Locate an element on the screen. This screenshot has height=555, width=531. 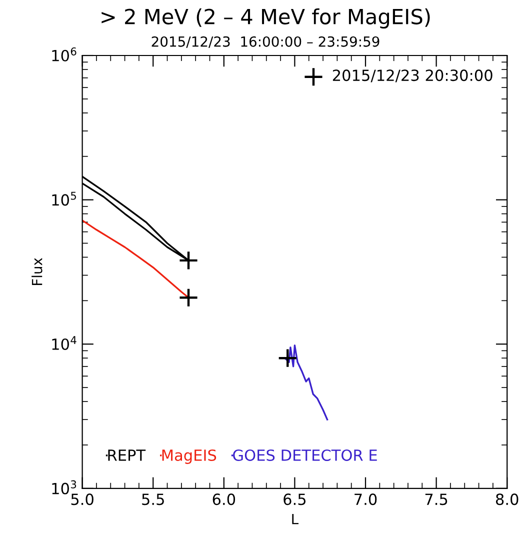
y-tick-label: 10$^{5}$ is located at coordinates (64, 199).